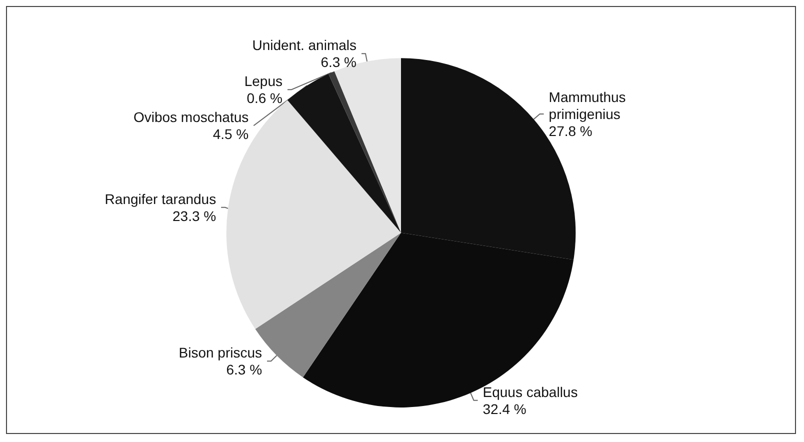 The width and height of the screenshot is (804, 442). What do you see at coordinates (191, 117) in the screenshot?
I see `slice-label: Ovibos moschatus` at bounding box center [191, 117].